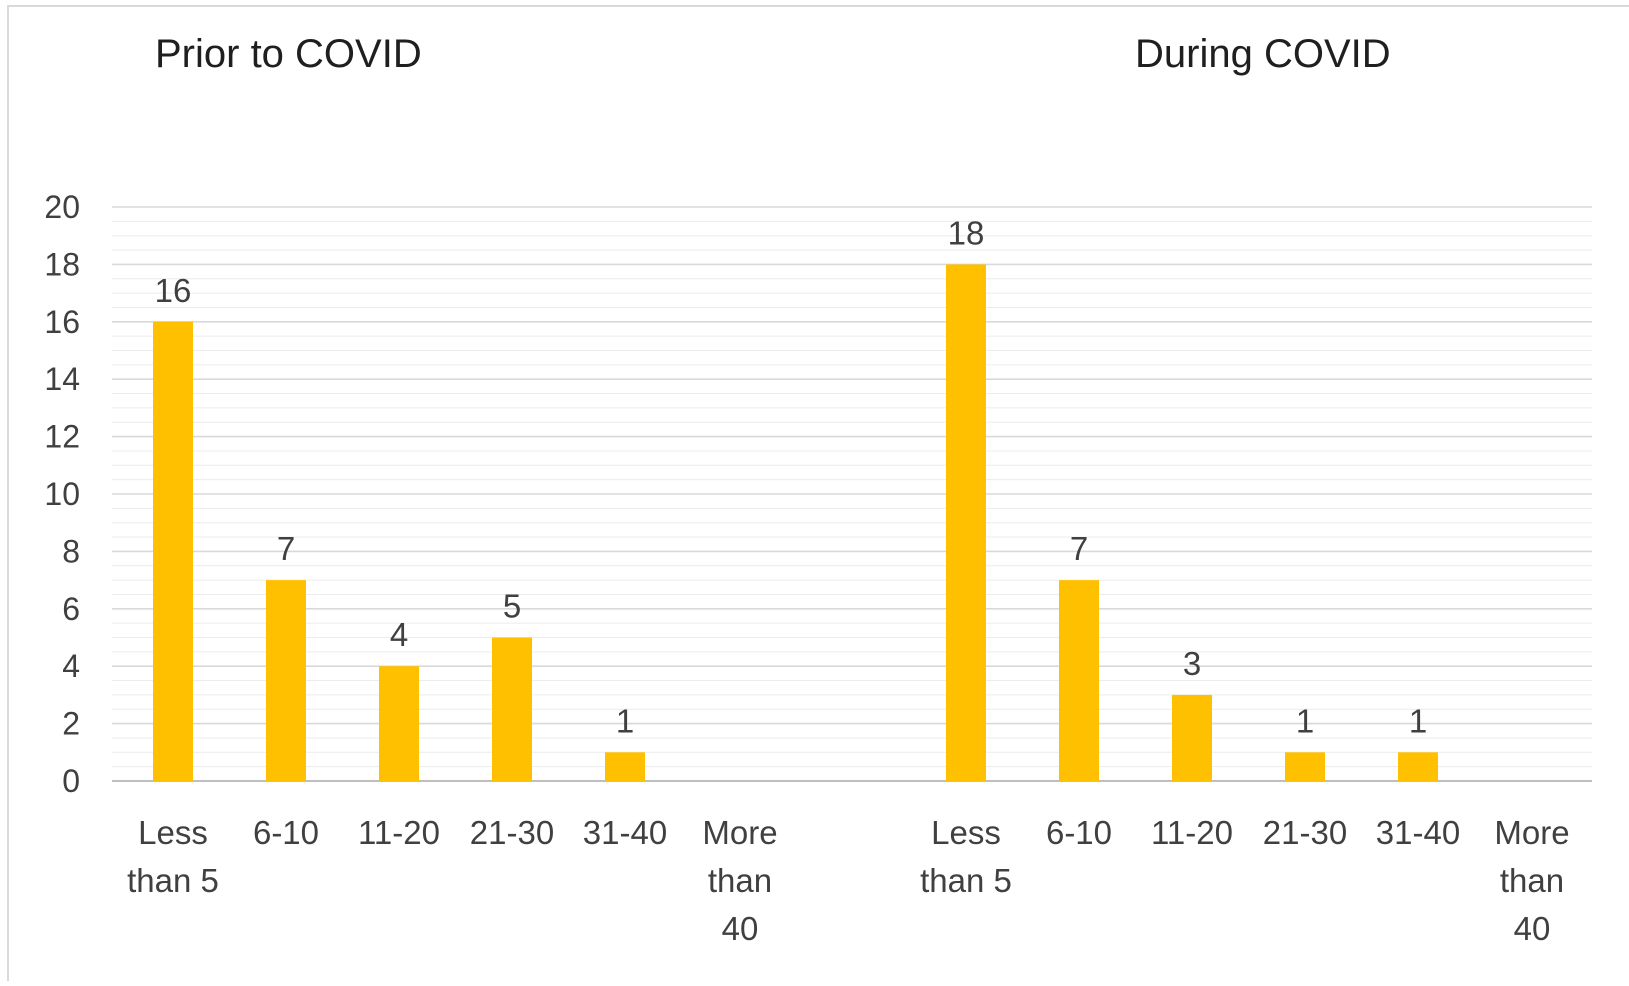 Image resolution: width=1629 pixels, height=986 pixels. I want to click on y-tick-label: 10, so click(62, 494).